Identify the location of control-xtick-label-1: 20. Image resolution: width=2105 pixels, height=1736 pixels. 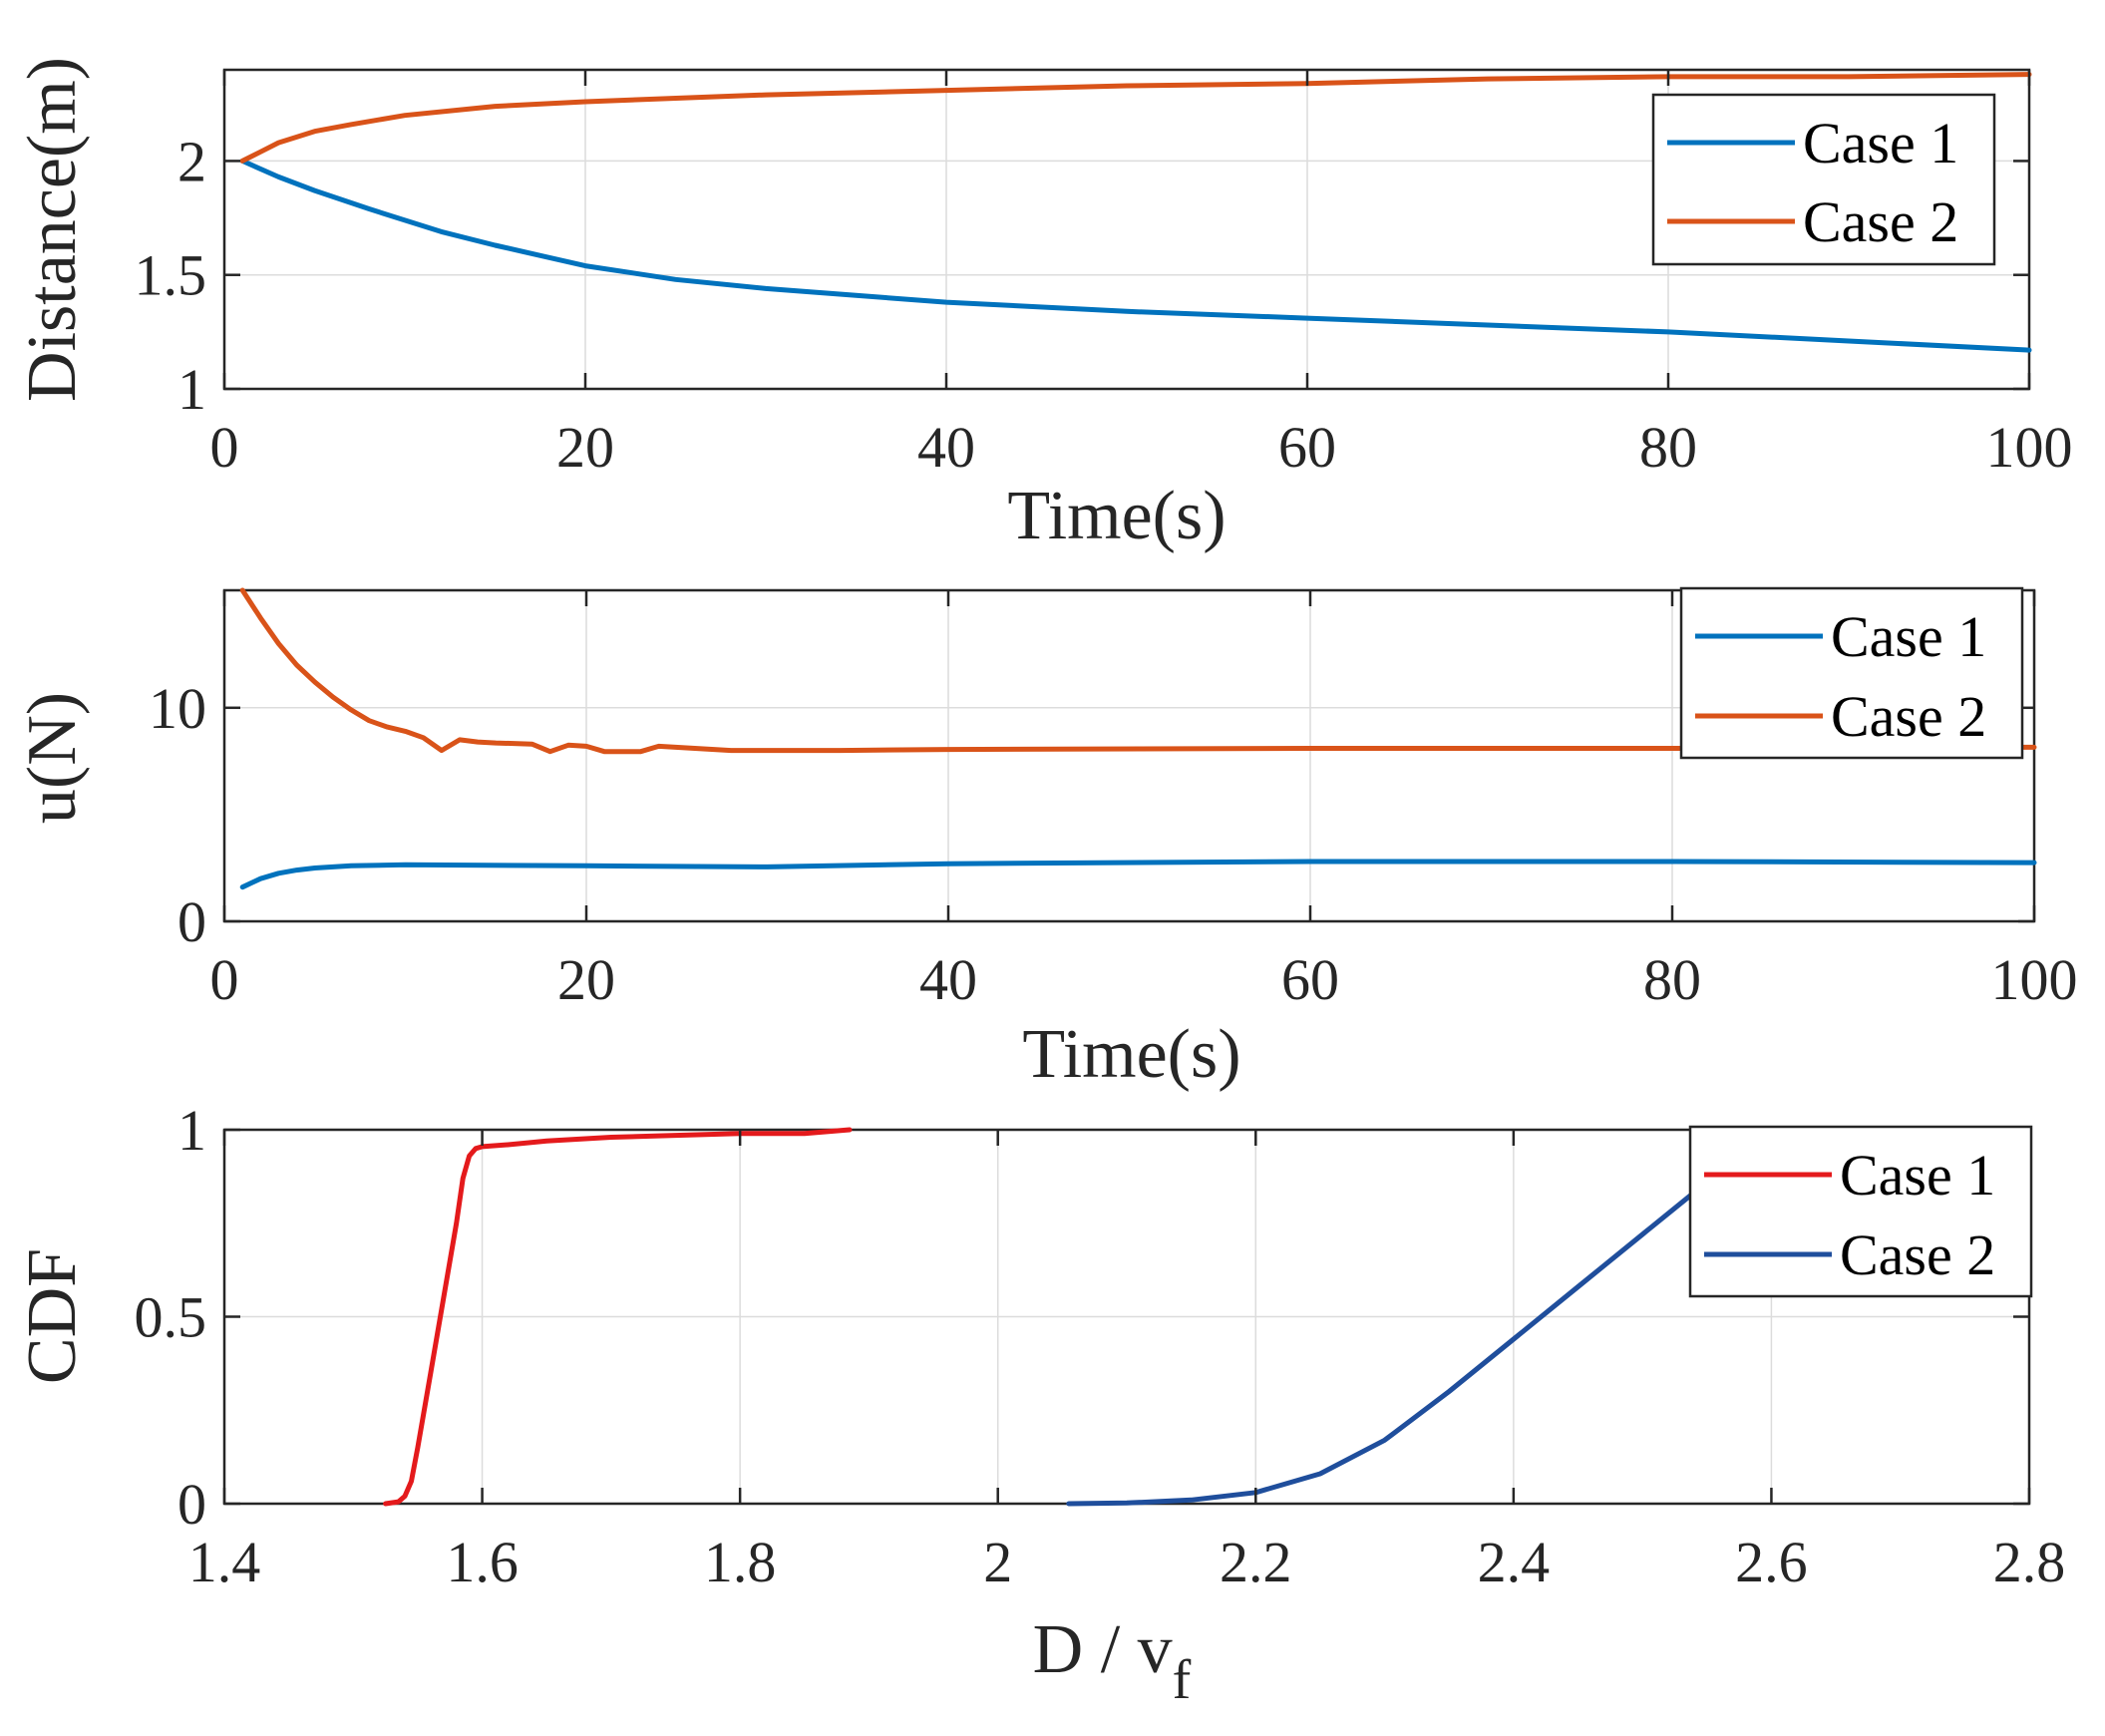
(586, 979).